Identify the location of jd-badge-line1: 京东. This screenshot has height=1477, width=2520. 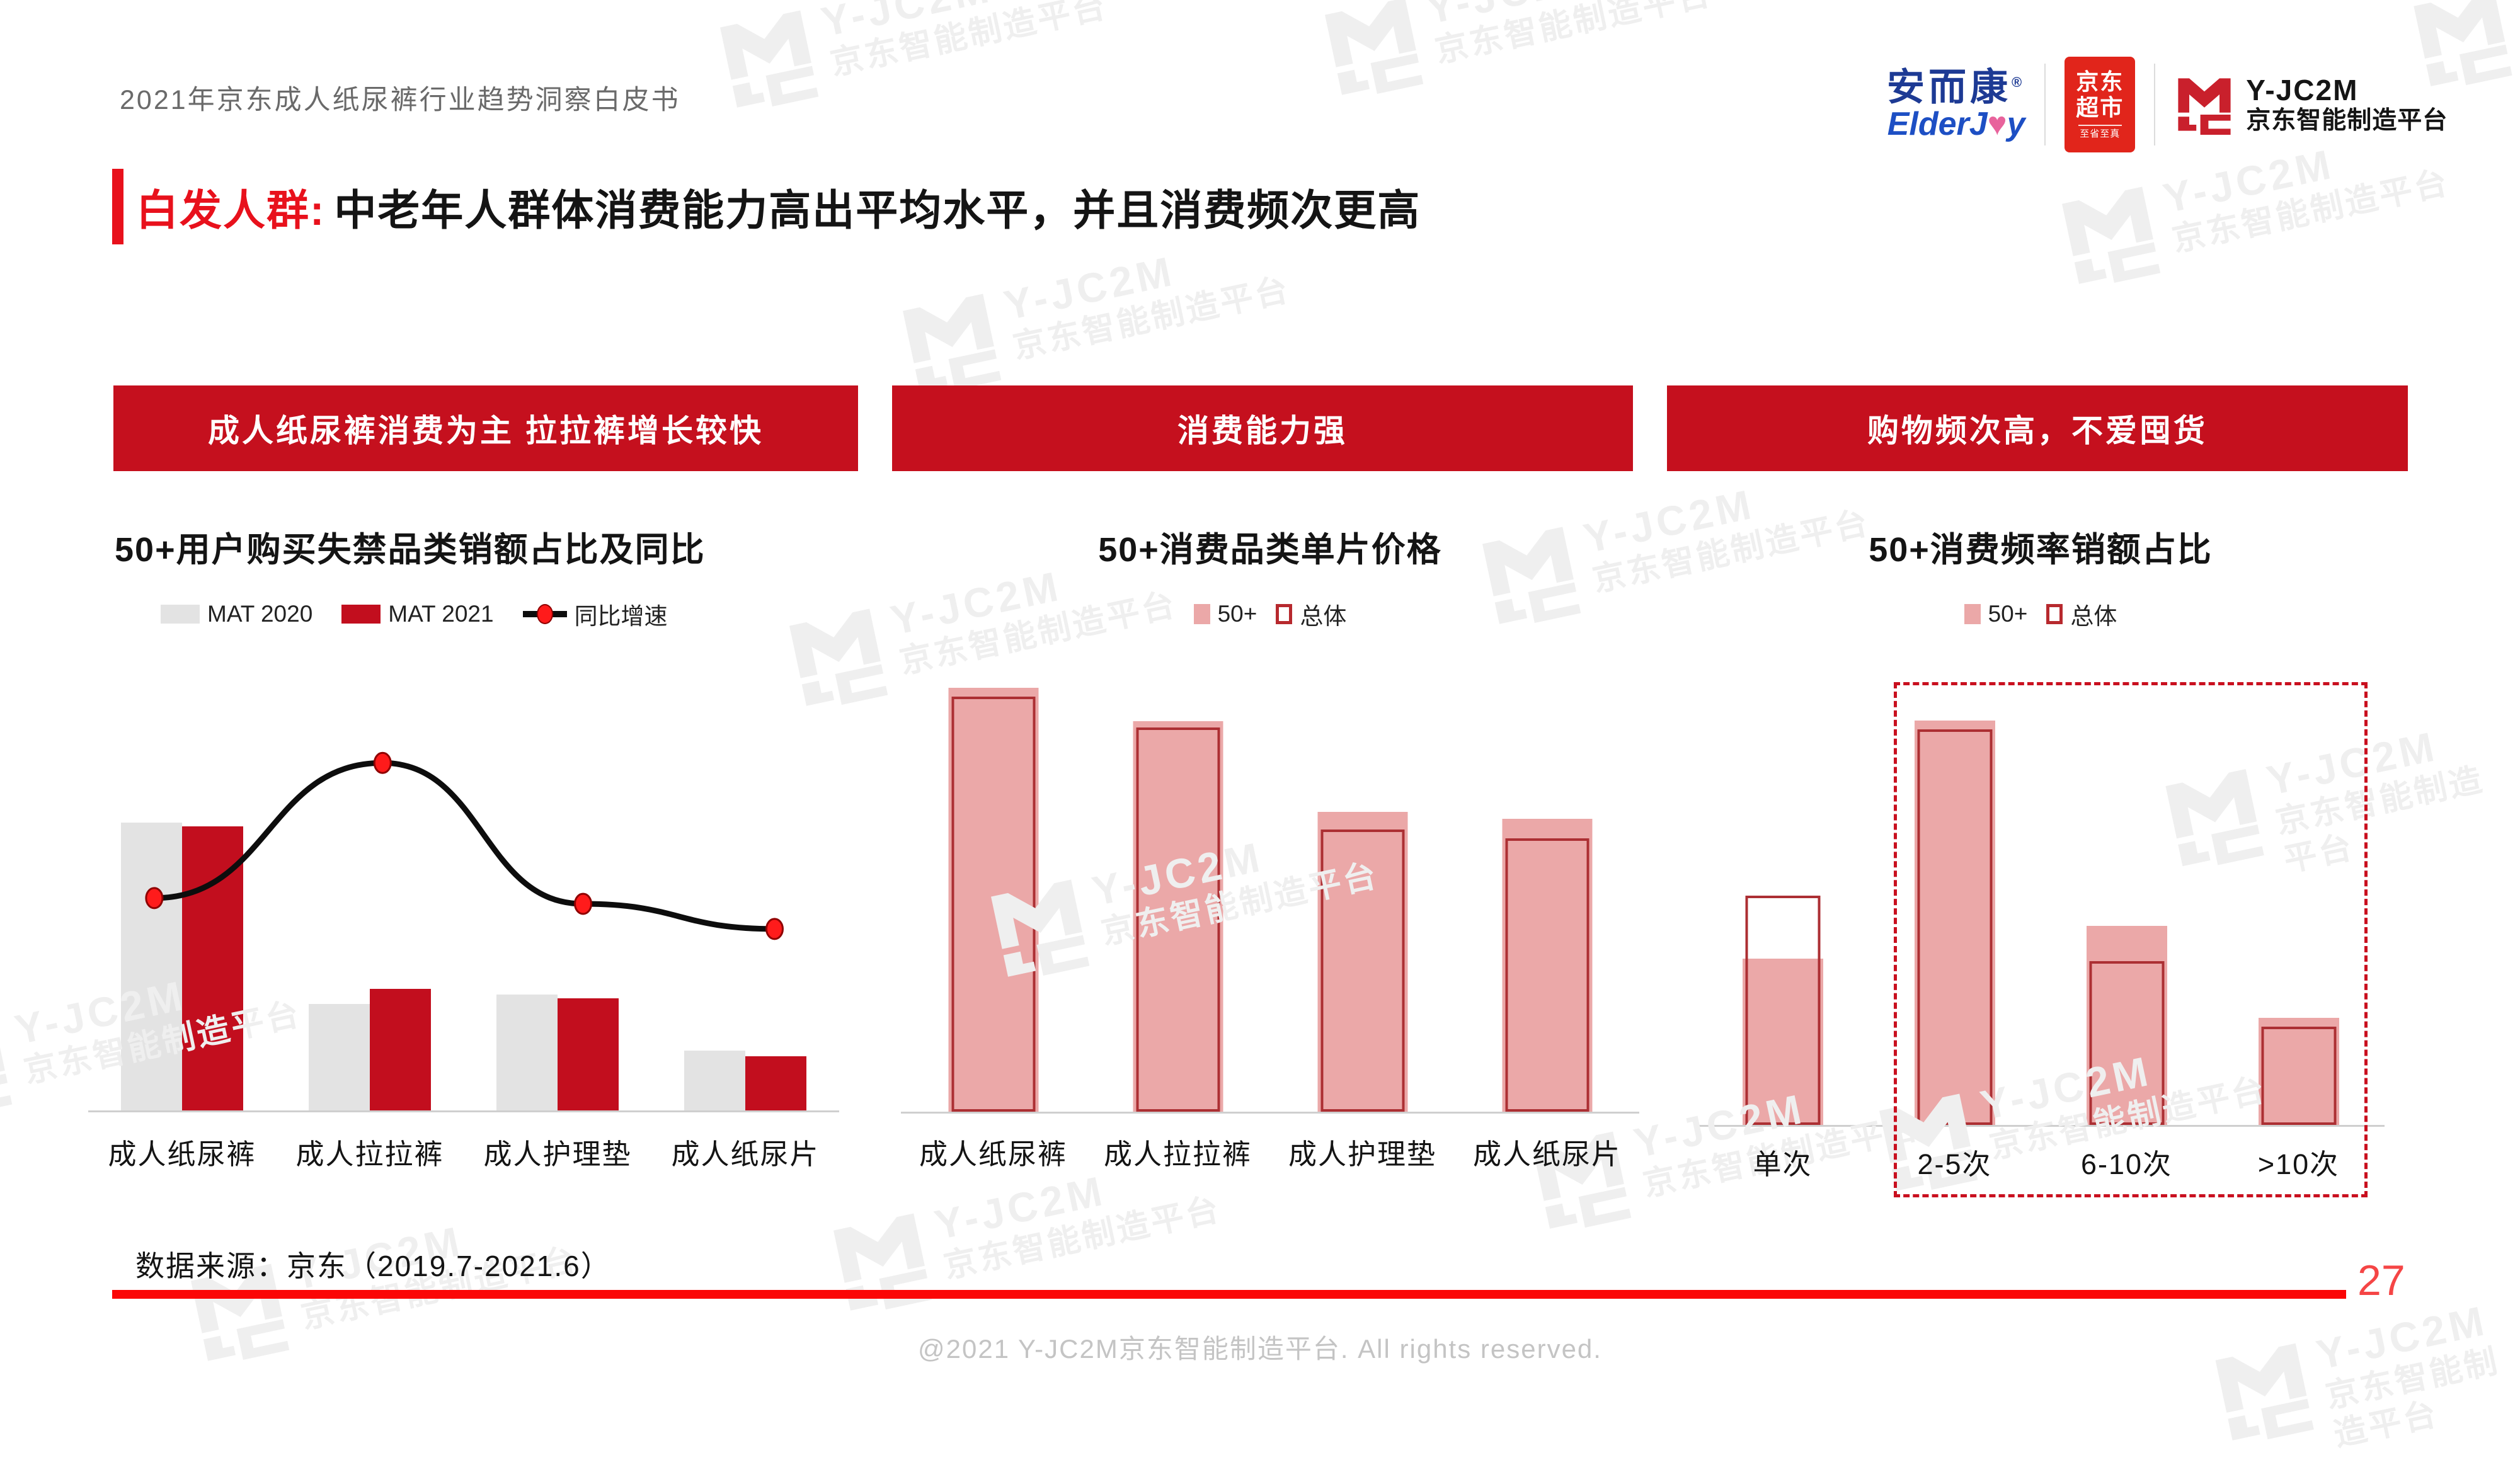
(2100, 82).